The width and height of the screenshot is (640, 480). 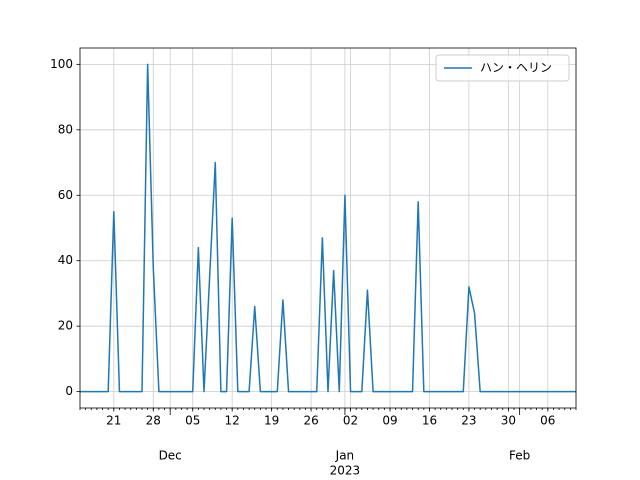 I want to click on x-year-label: 2023, so click(x=345, y=471).